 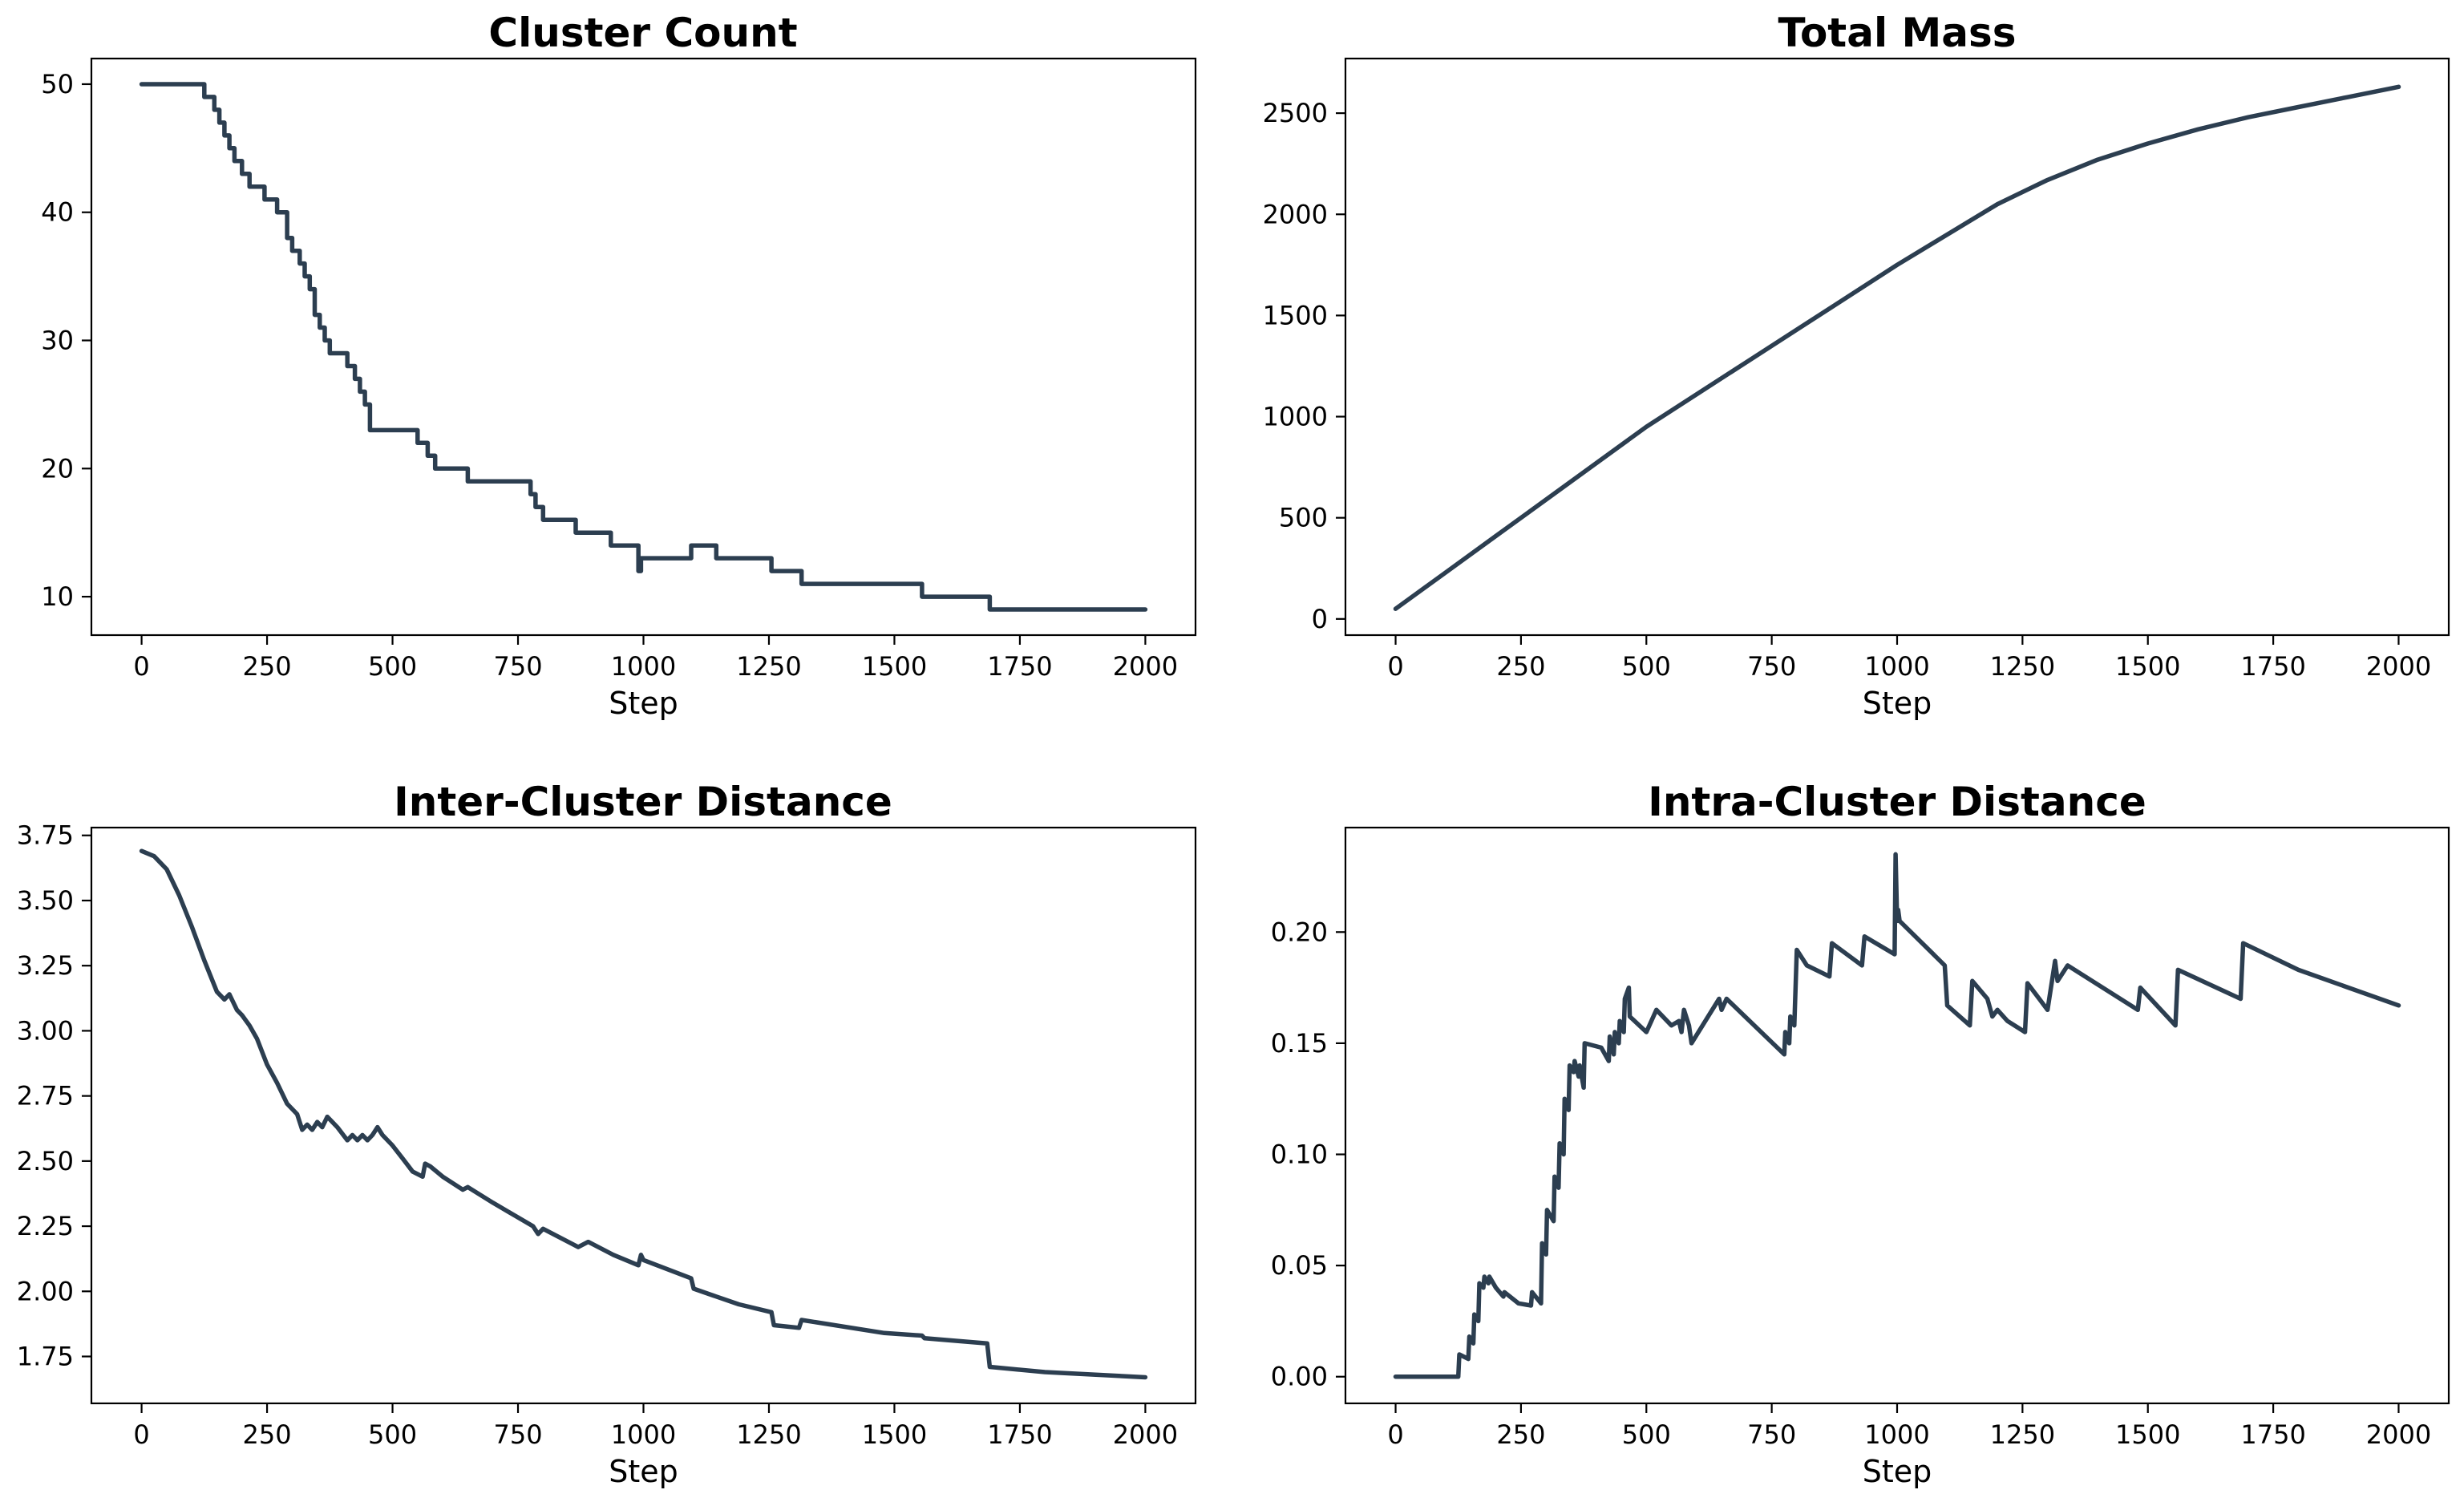 What do you see at coordinates (57, 84) in the screenshot?
I see `y-tick-label: 50` at bounding box center [57, 84].